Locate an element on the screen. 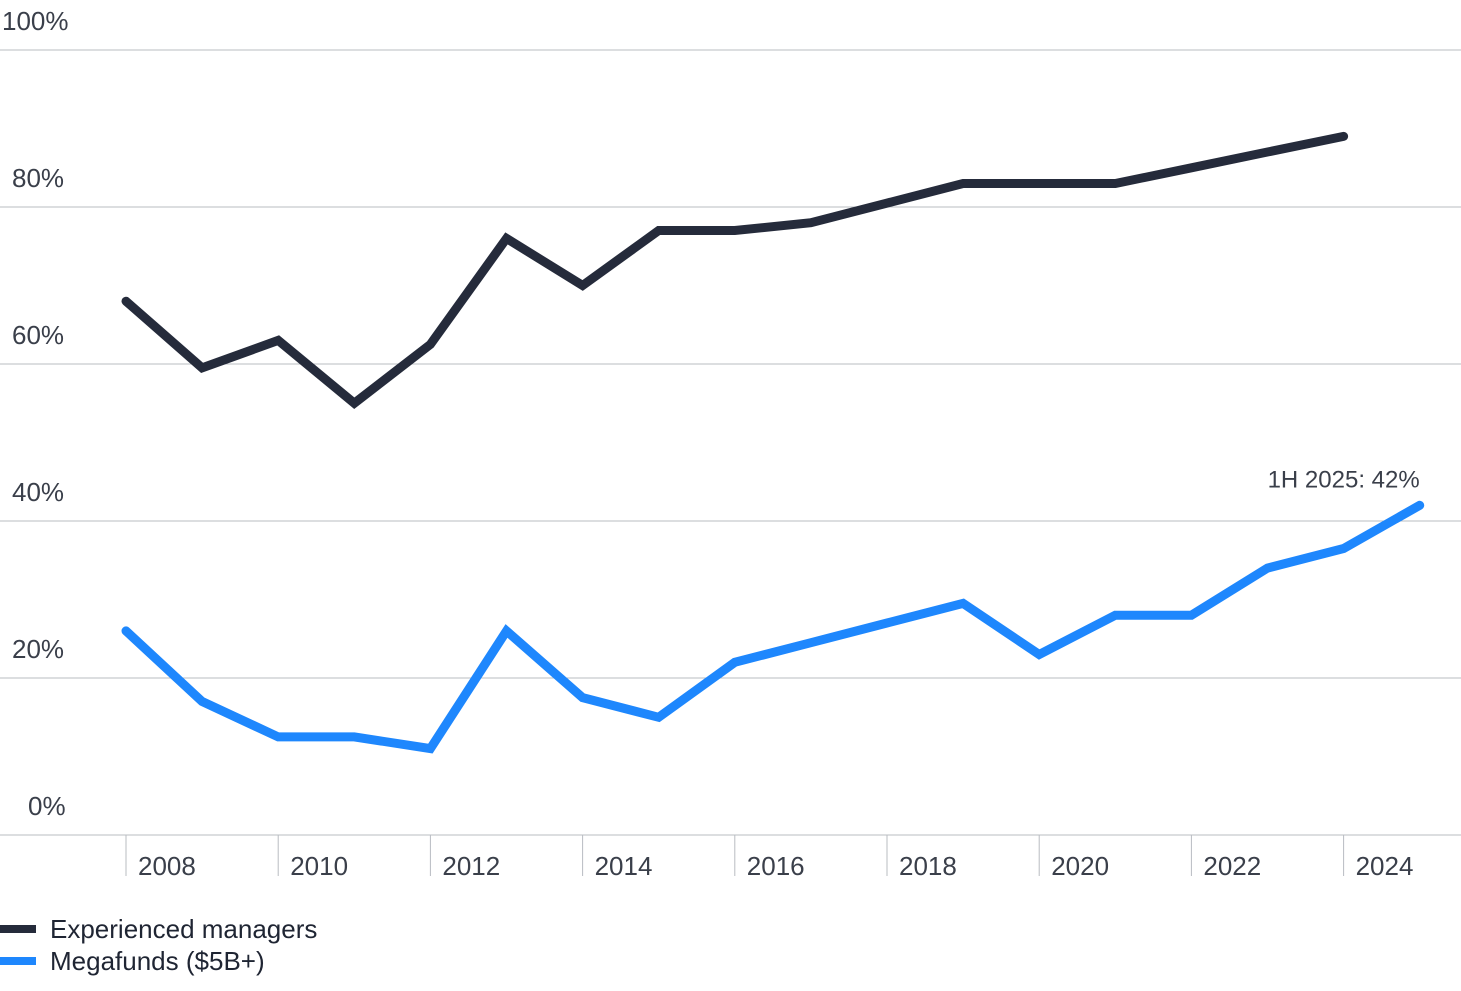 The height and width of the screenshot is (991, 1461). x-tick-label: 2012 is located at coordinates (471, 866).